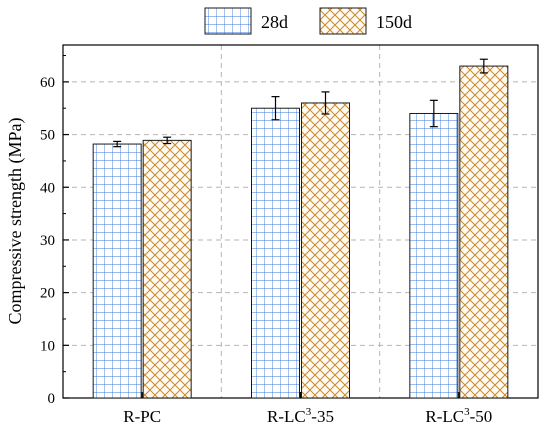 This screenshot has width=550, height=432. Describe the element at coordinates (343, 21) in the screenshot. I see `legend-swatch-150d` at that location.